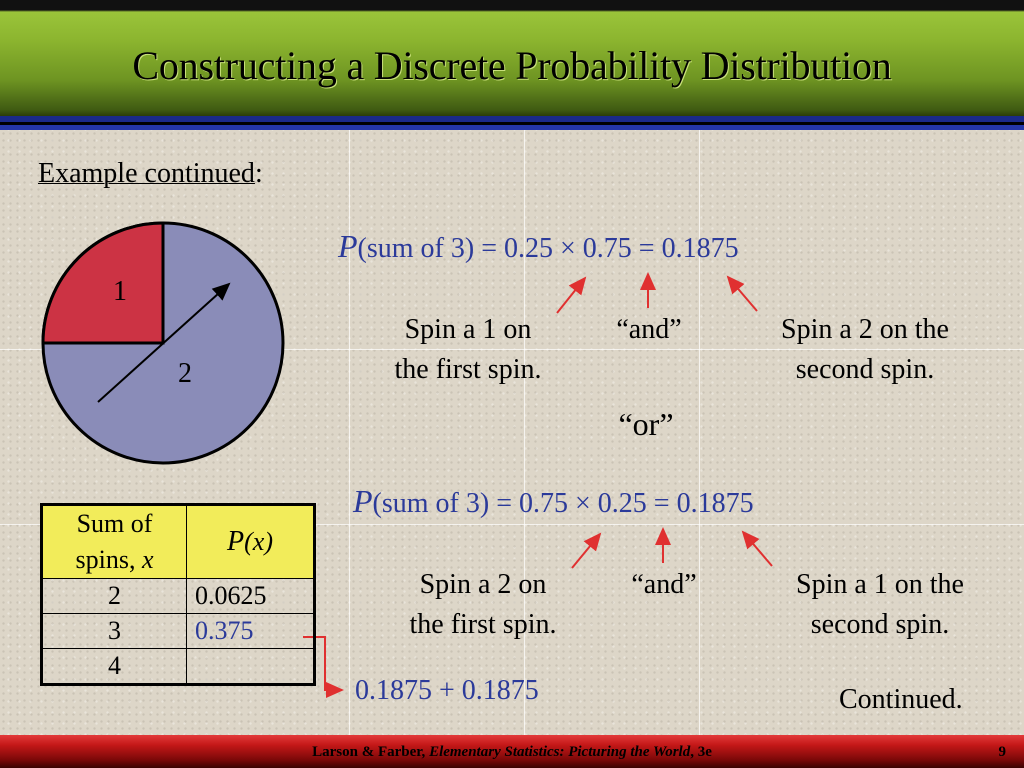 The height and width of the screenshot is (768, 1024). Describe the element at coordinates (114, 631) in the screenshot. I see `table-cell-x: 3` at that location.